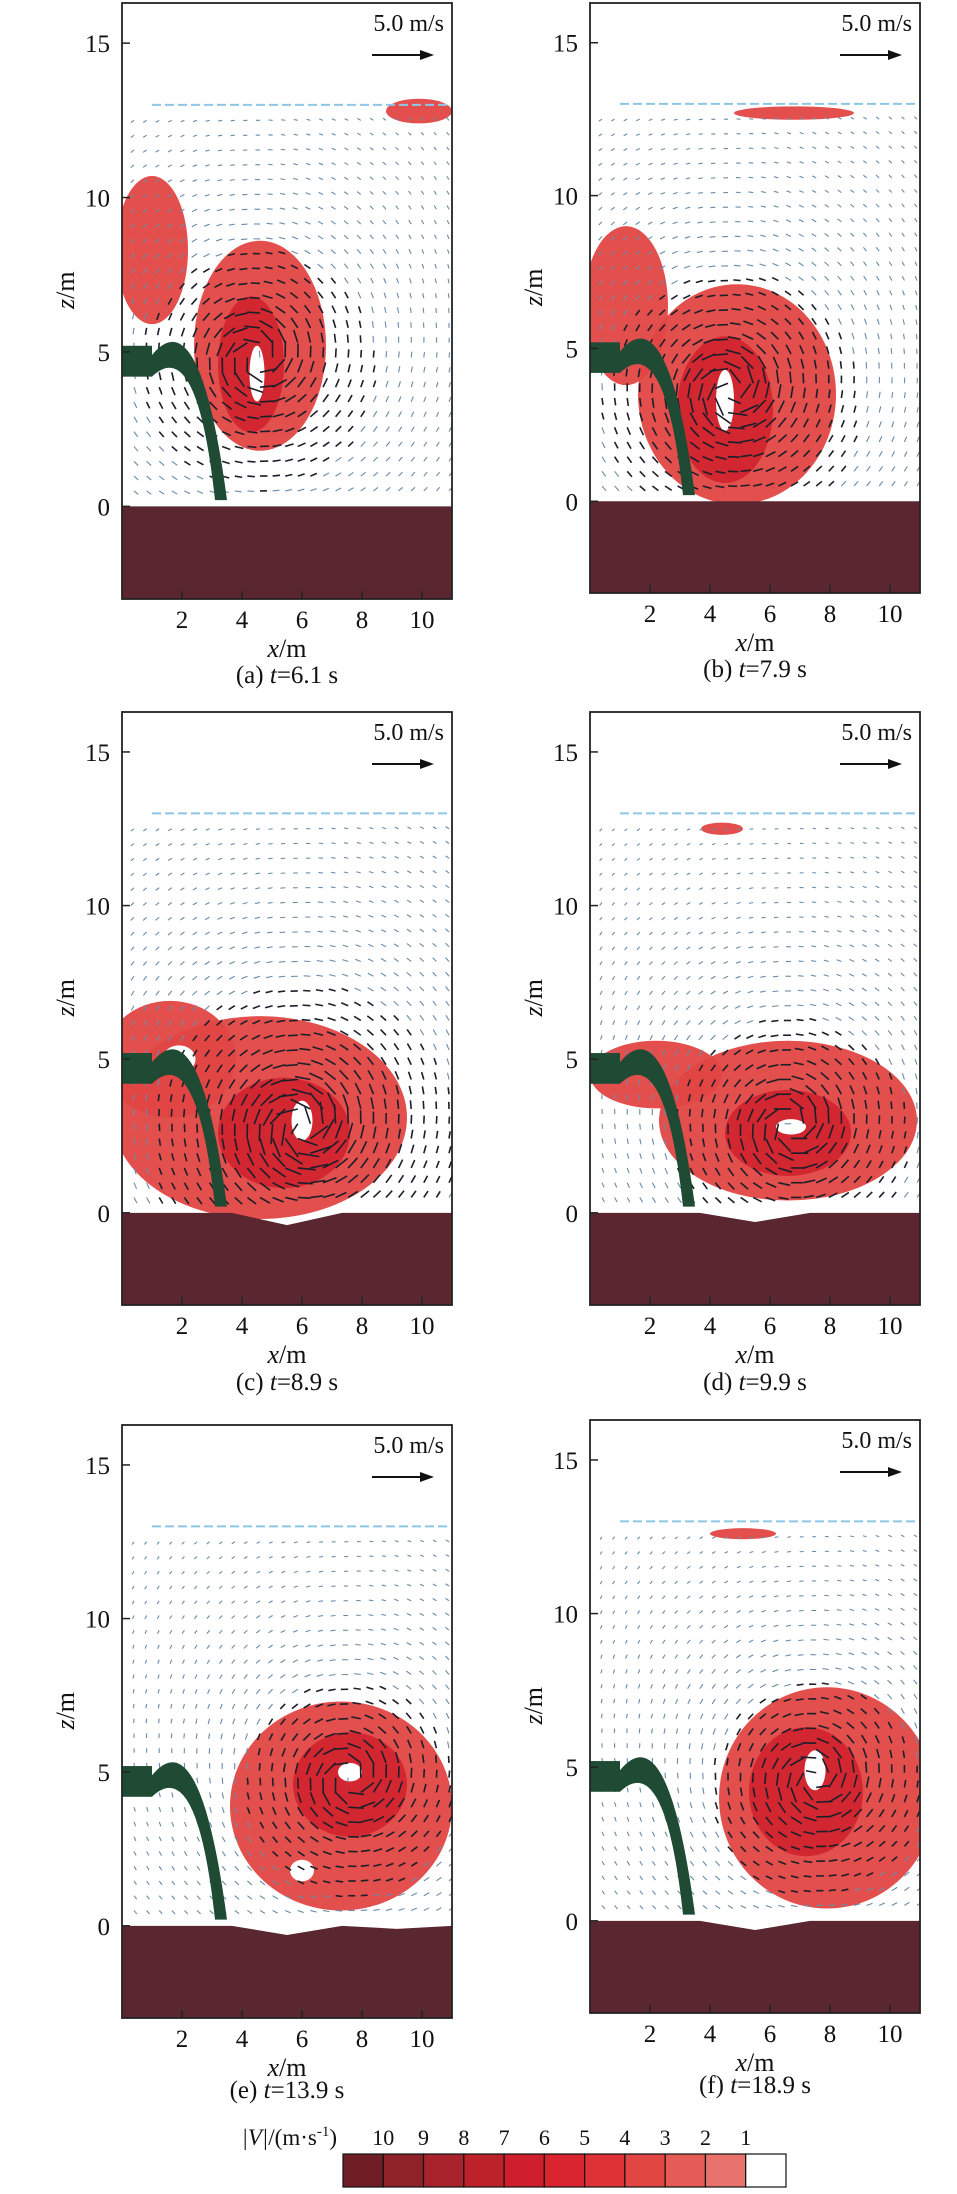  I want to click on colorbar-level-label: 7, so click(504, 2137).